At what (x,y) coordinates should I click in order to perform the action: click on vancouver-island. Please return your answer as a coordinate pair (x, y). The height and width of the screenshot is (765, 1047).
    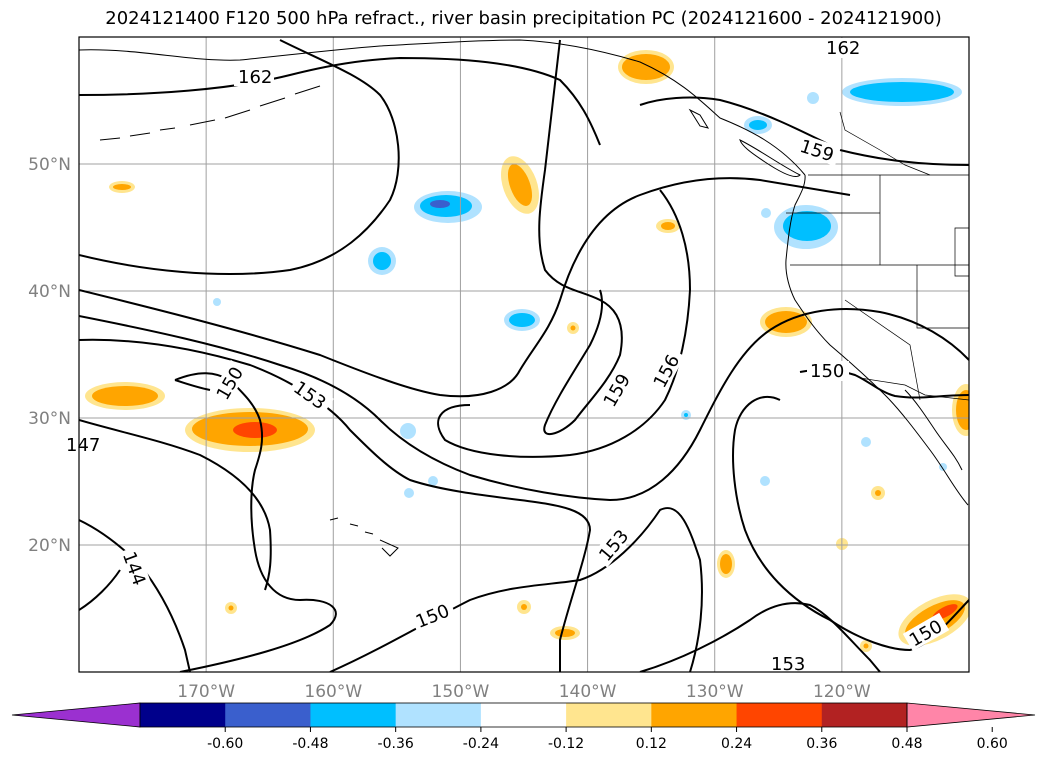
    Looking at the image, I should click on (770, 158).